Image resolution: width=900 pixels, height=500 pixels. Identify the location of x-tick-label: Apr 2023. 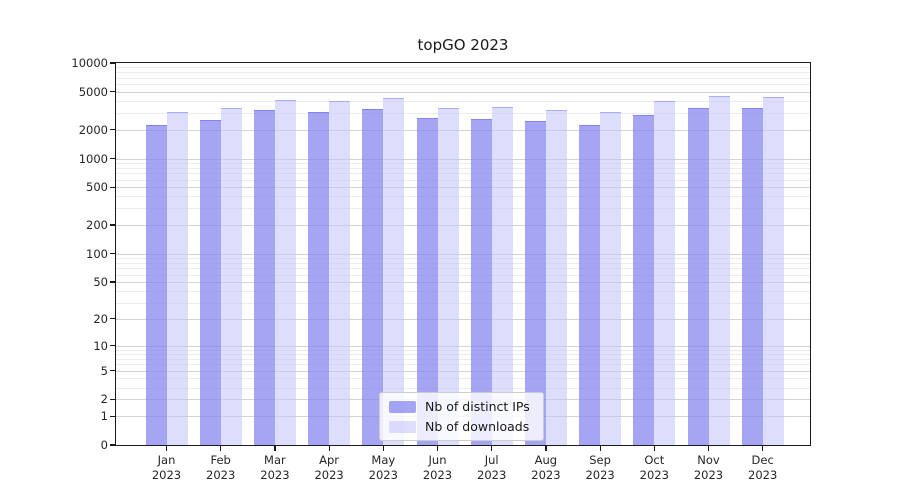
(329, 467).